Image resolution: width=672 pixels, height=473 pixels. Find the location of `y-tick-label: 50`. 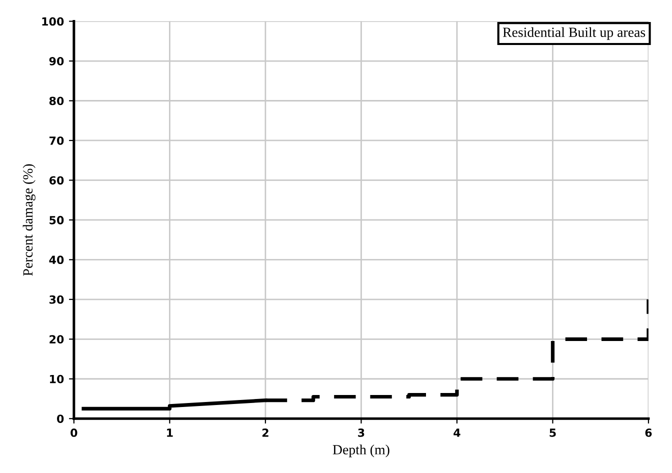

y-tick-label: 50 is located at coordinates (57, 220).